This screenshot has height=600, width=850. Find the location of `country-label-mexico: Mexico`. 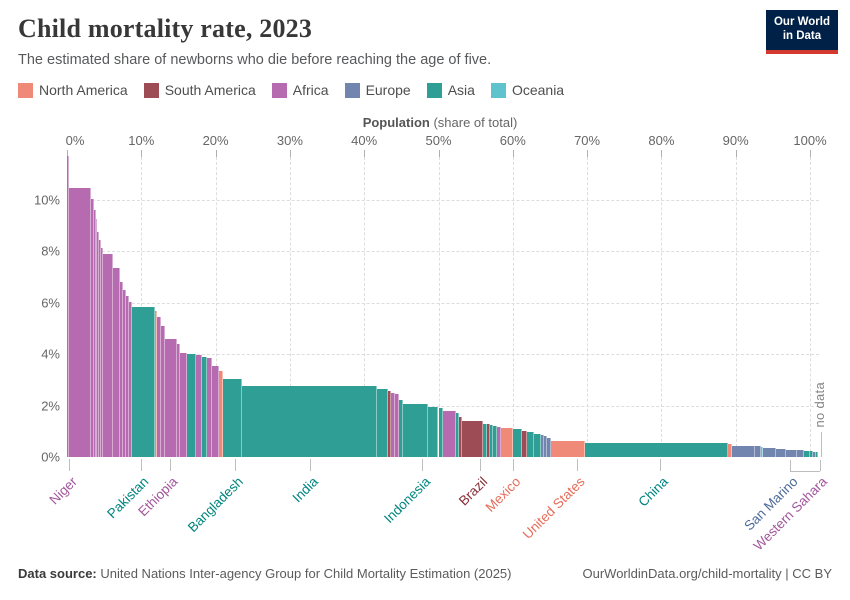

country-label-mexico: Mexico is located at coordinates (503, 494).